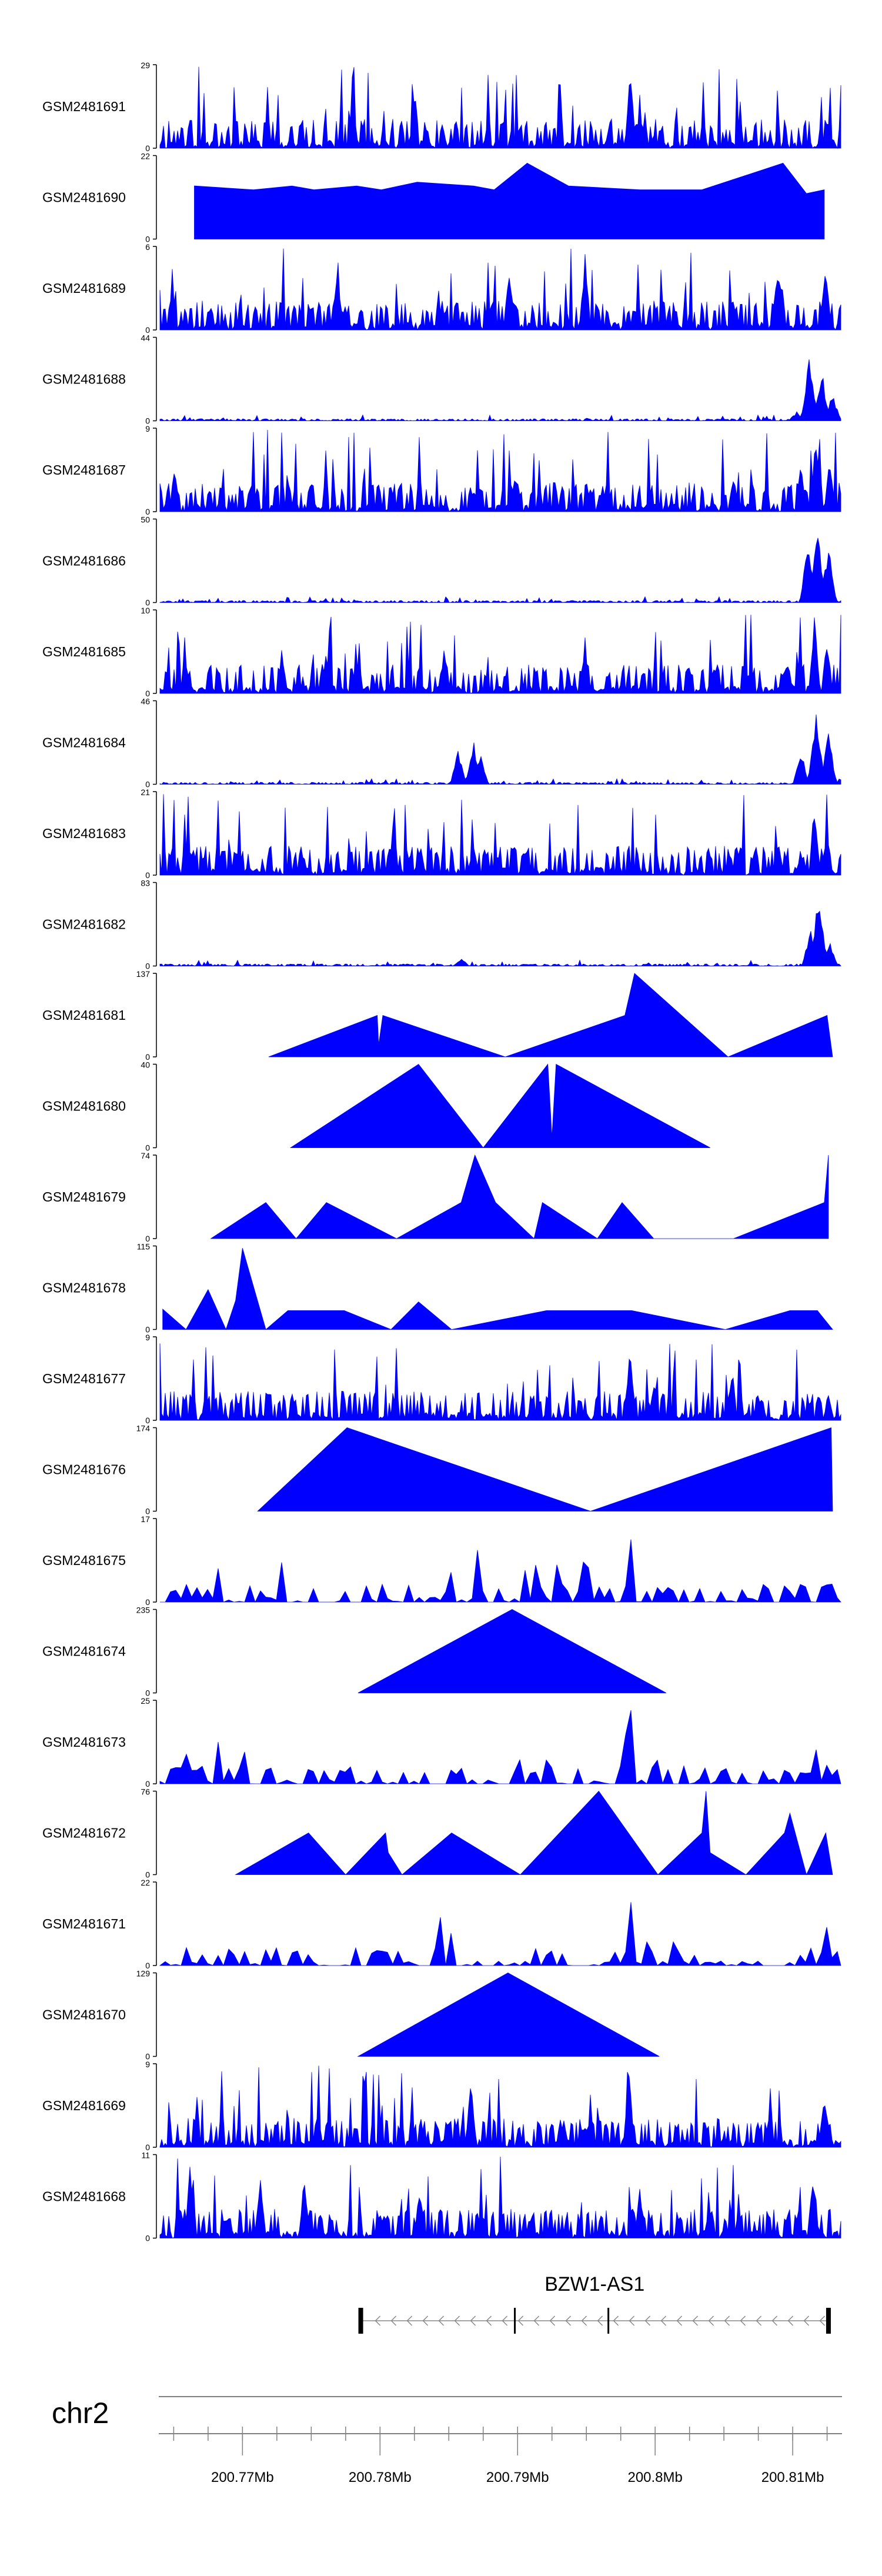 This screenshot has width=882, height=2576. Describe the element at coordinates (84, 1015) in the screenshot. I see `track-label: GSM2481681` at that location.